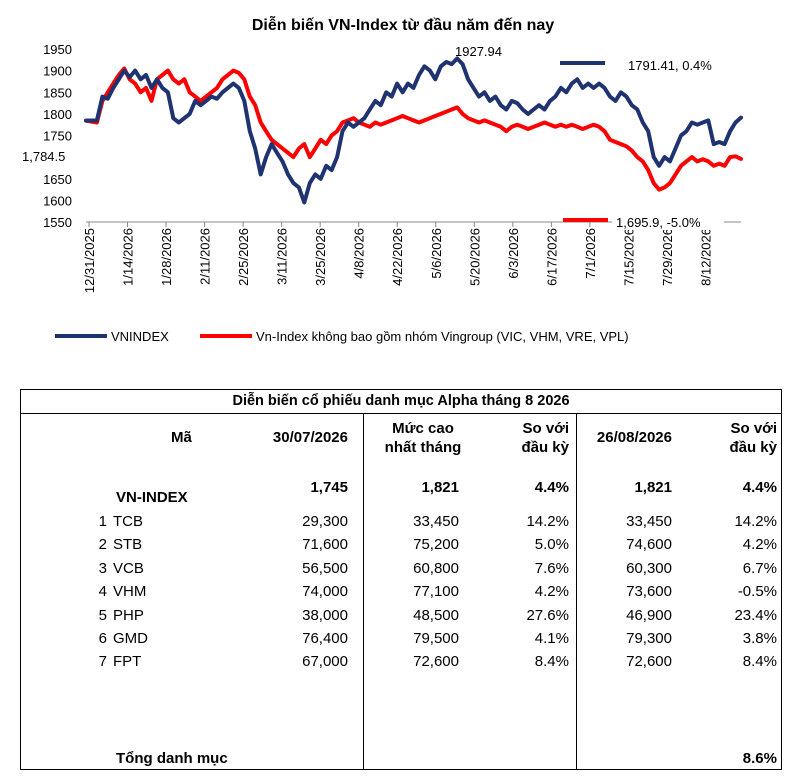 This screenshot has height=780, width=806. Describe the element at coordinates (551, 545) in the screenshot. I see `change-vs-start-1: 5.0%` at that location.